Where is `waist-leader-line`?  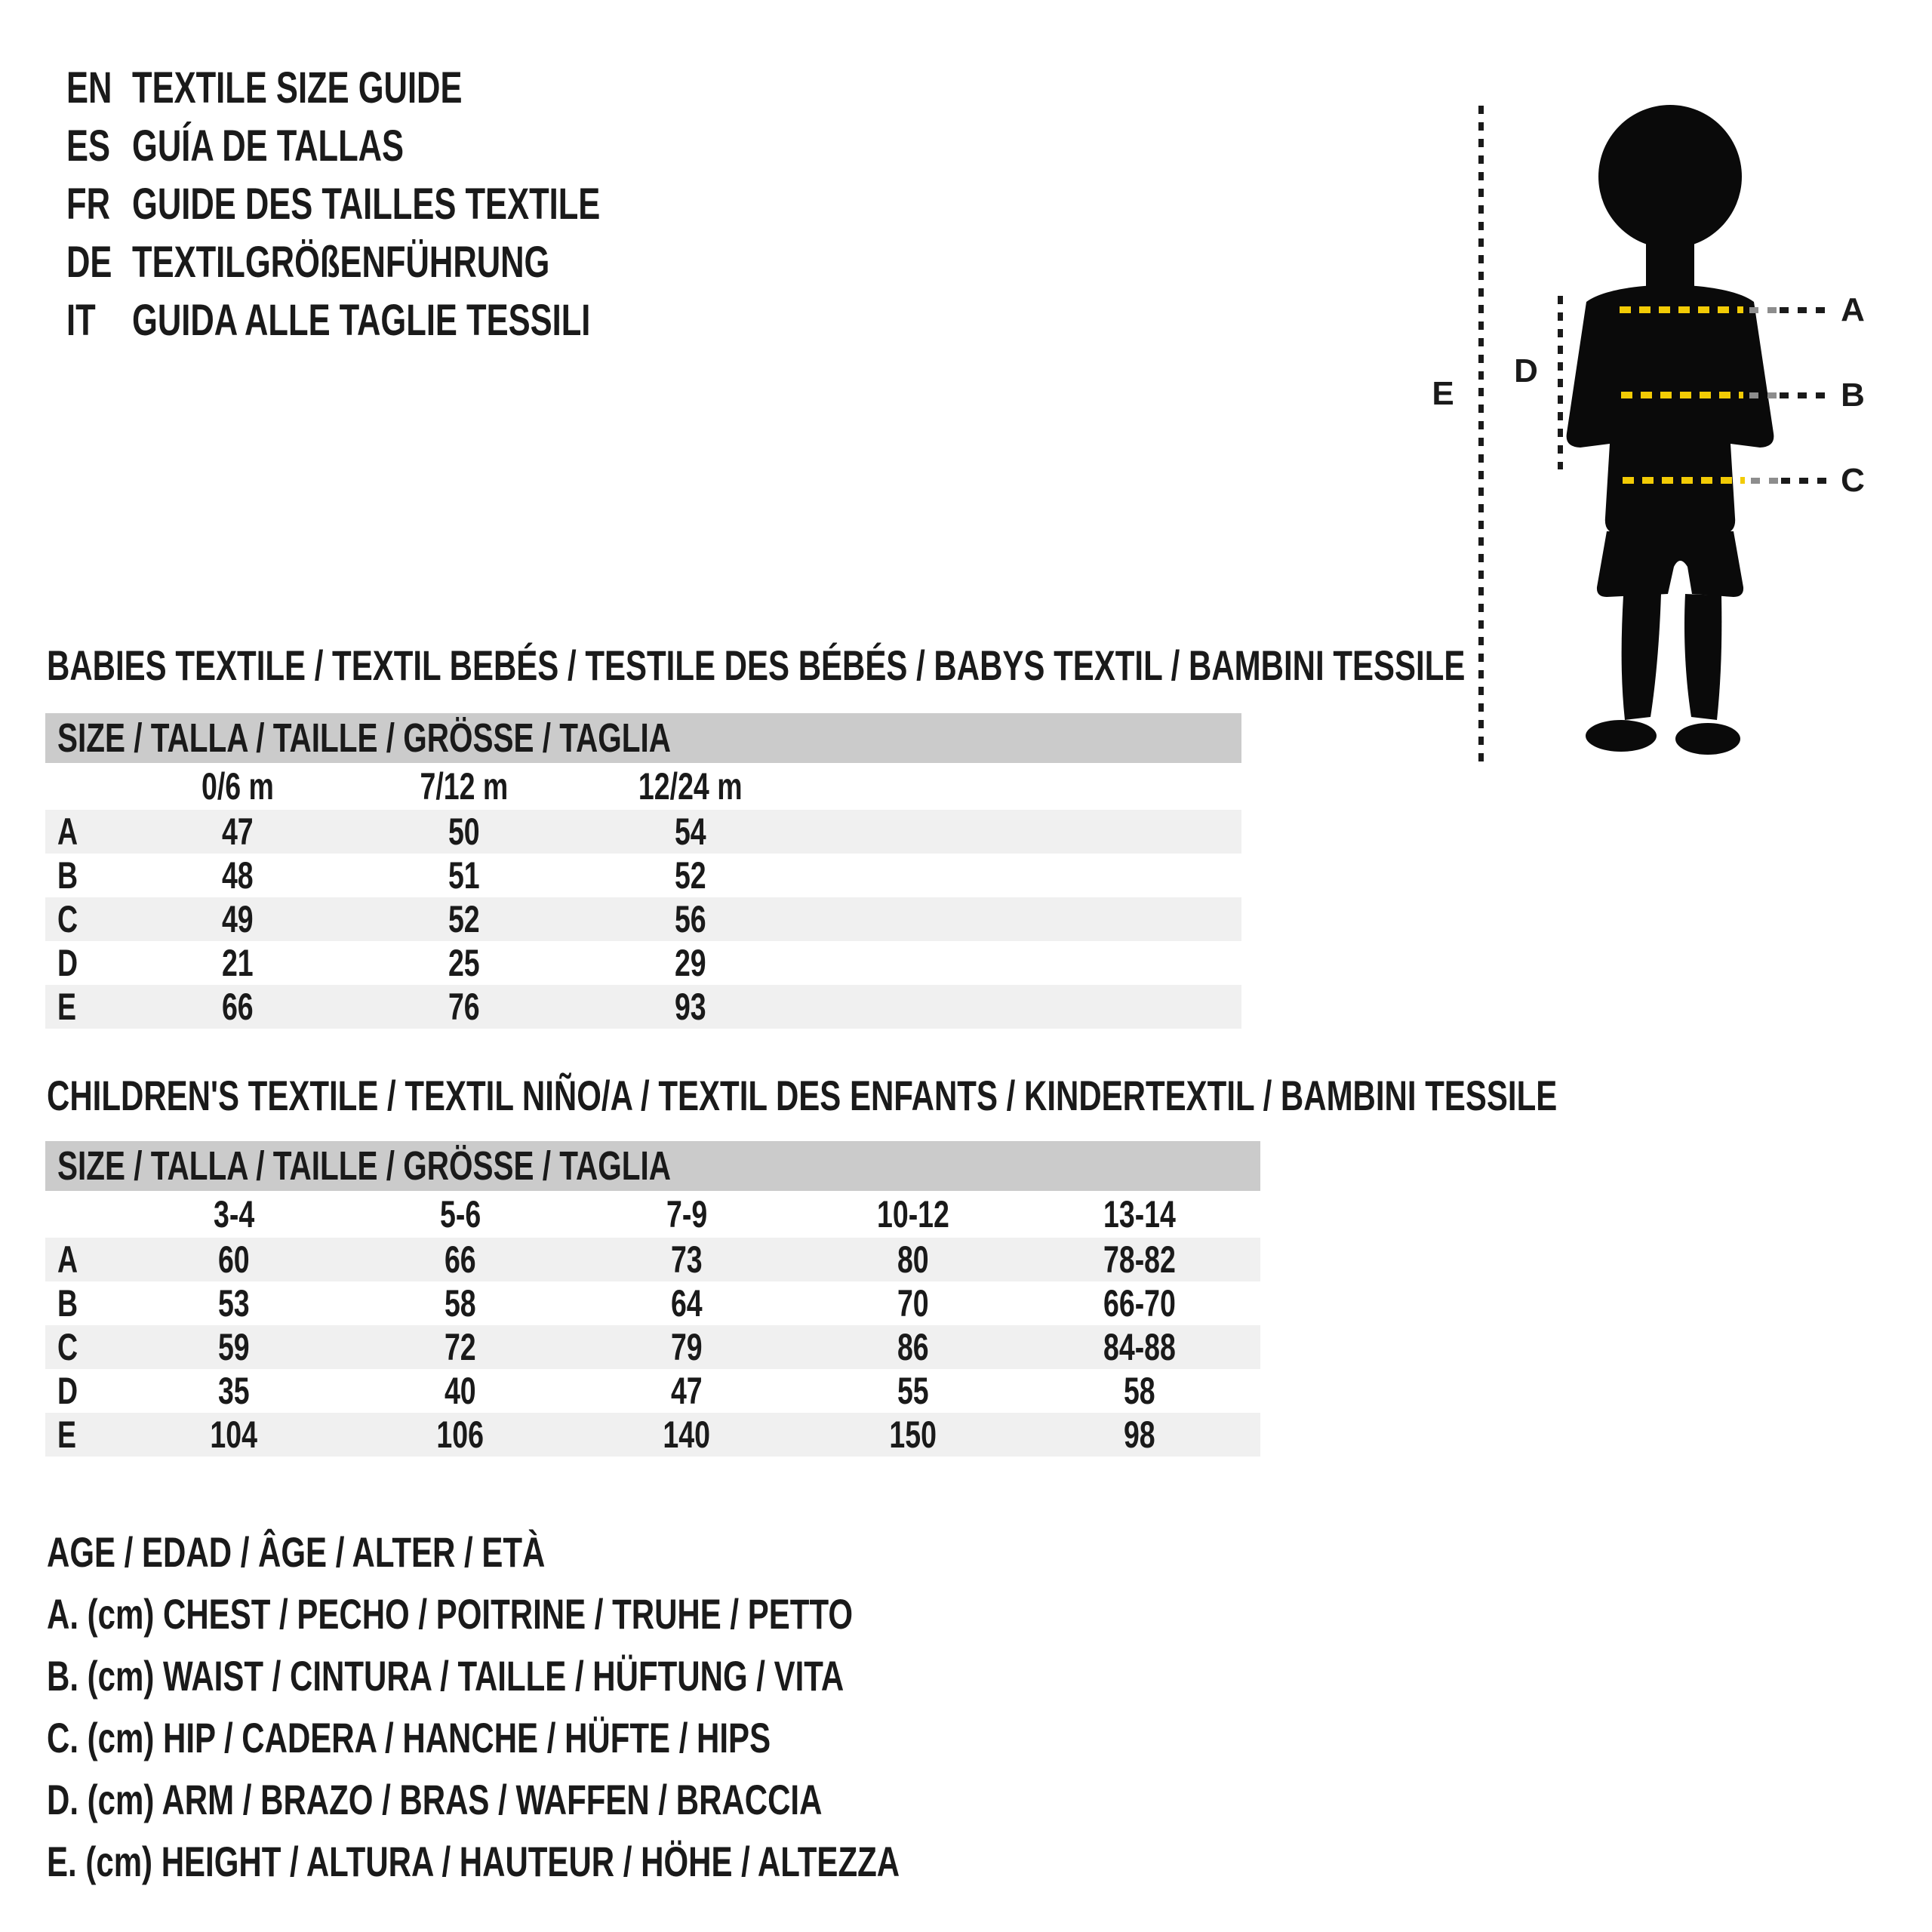
waist-leader-line is located at coordinates (1804, 395).